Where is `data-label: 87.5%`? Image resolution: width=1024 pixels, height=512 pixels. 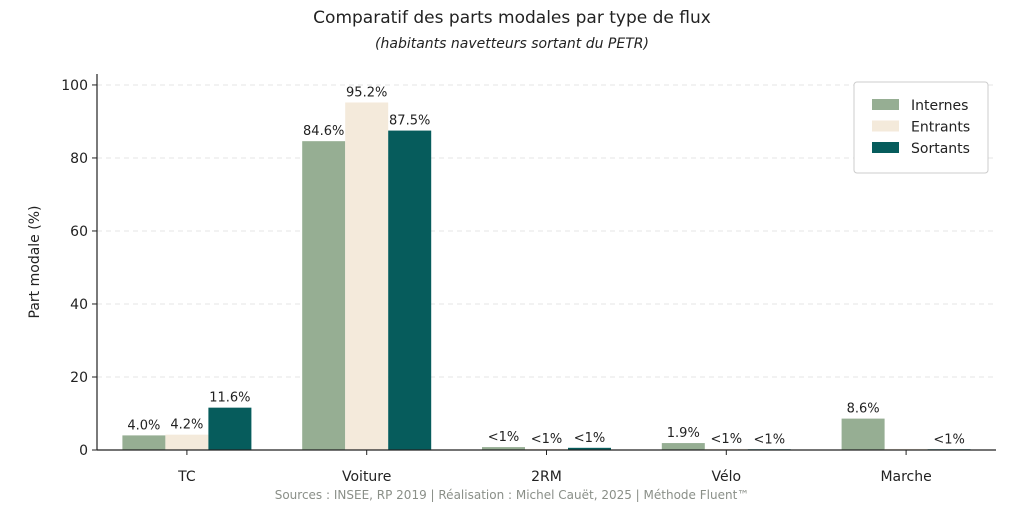
data-label: 87.5% is located at coordinates (409, 121).